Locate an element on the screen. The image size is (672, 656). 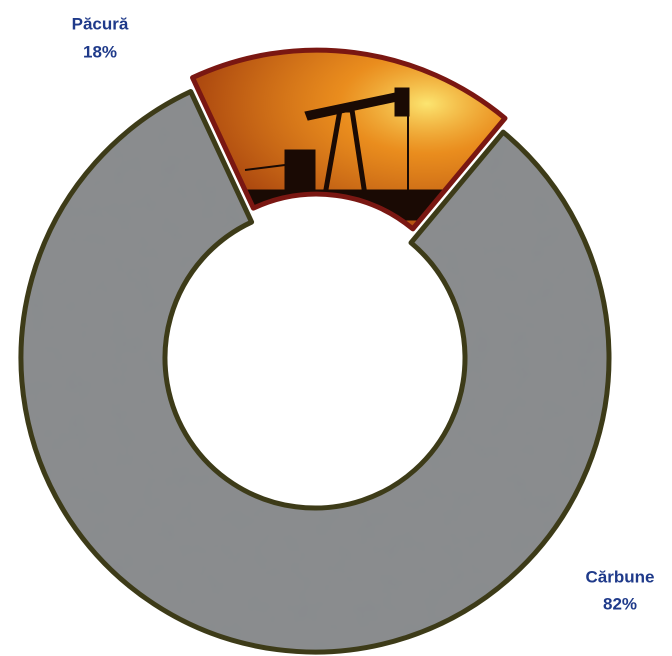
rail is located at coordinates (265, 167).